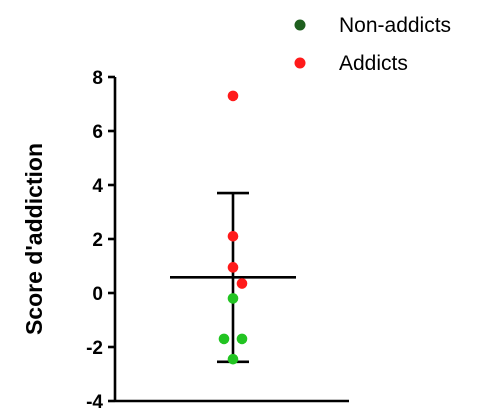  Describe the element at coordinates (97, 294) in the screenshot. I see `y-tick-label: 0` at that location.